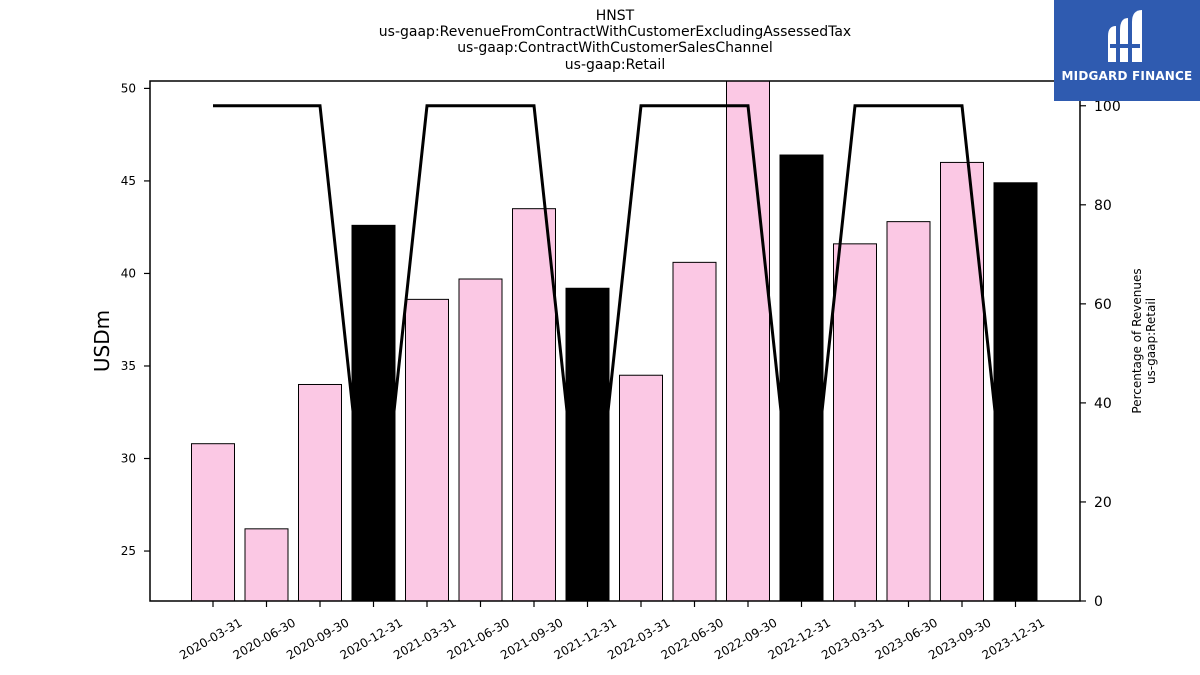  What do you see at coordinates (1137, 340) in the screenshot?
I see `y2-axis-label-line-1: Percentage of Revenues` at bounding box center [1137, 340].